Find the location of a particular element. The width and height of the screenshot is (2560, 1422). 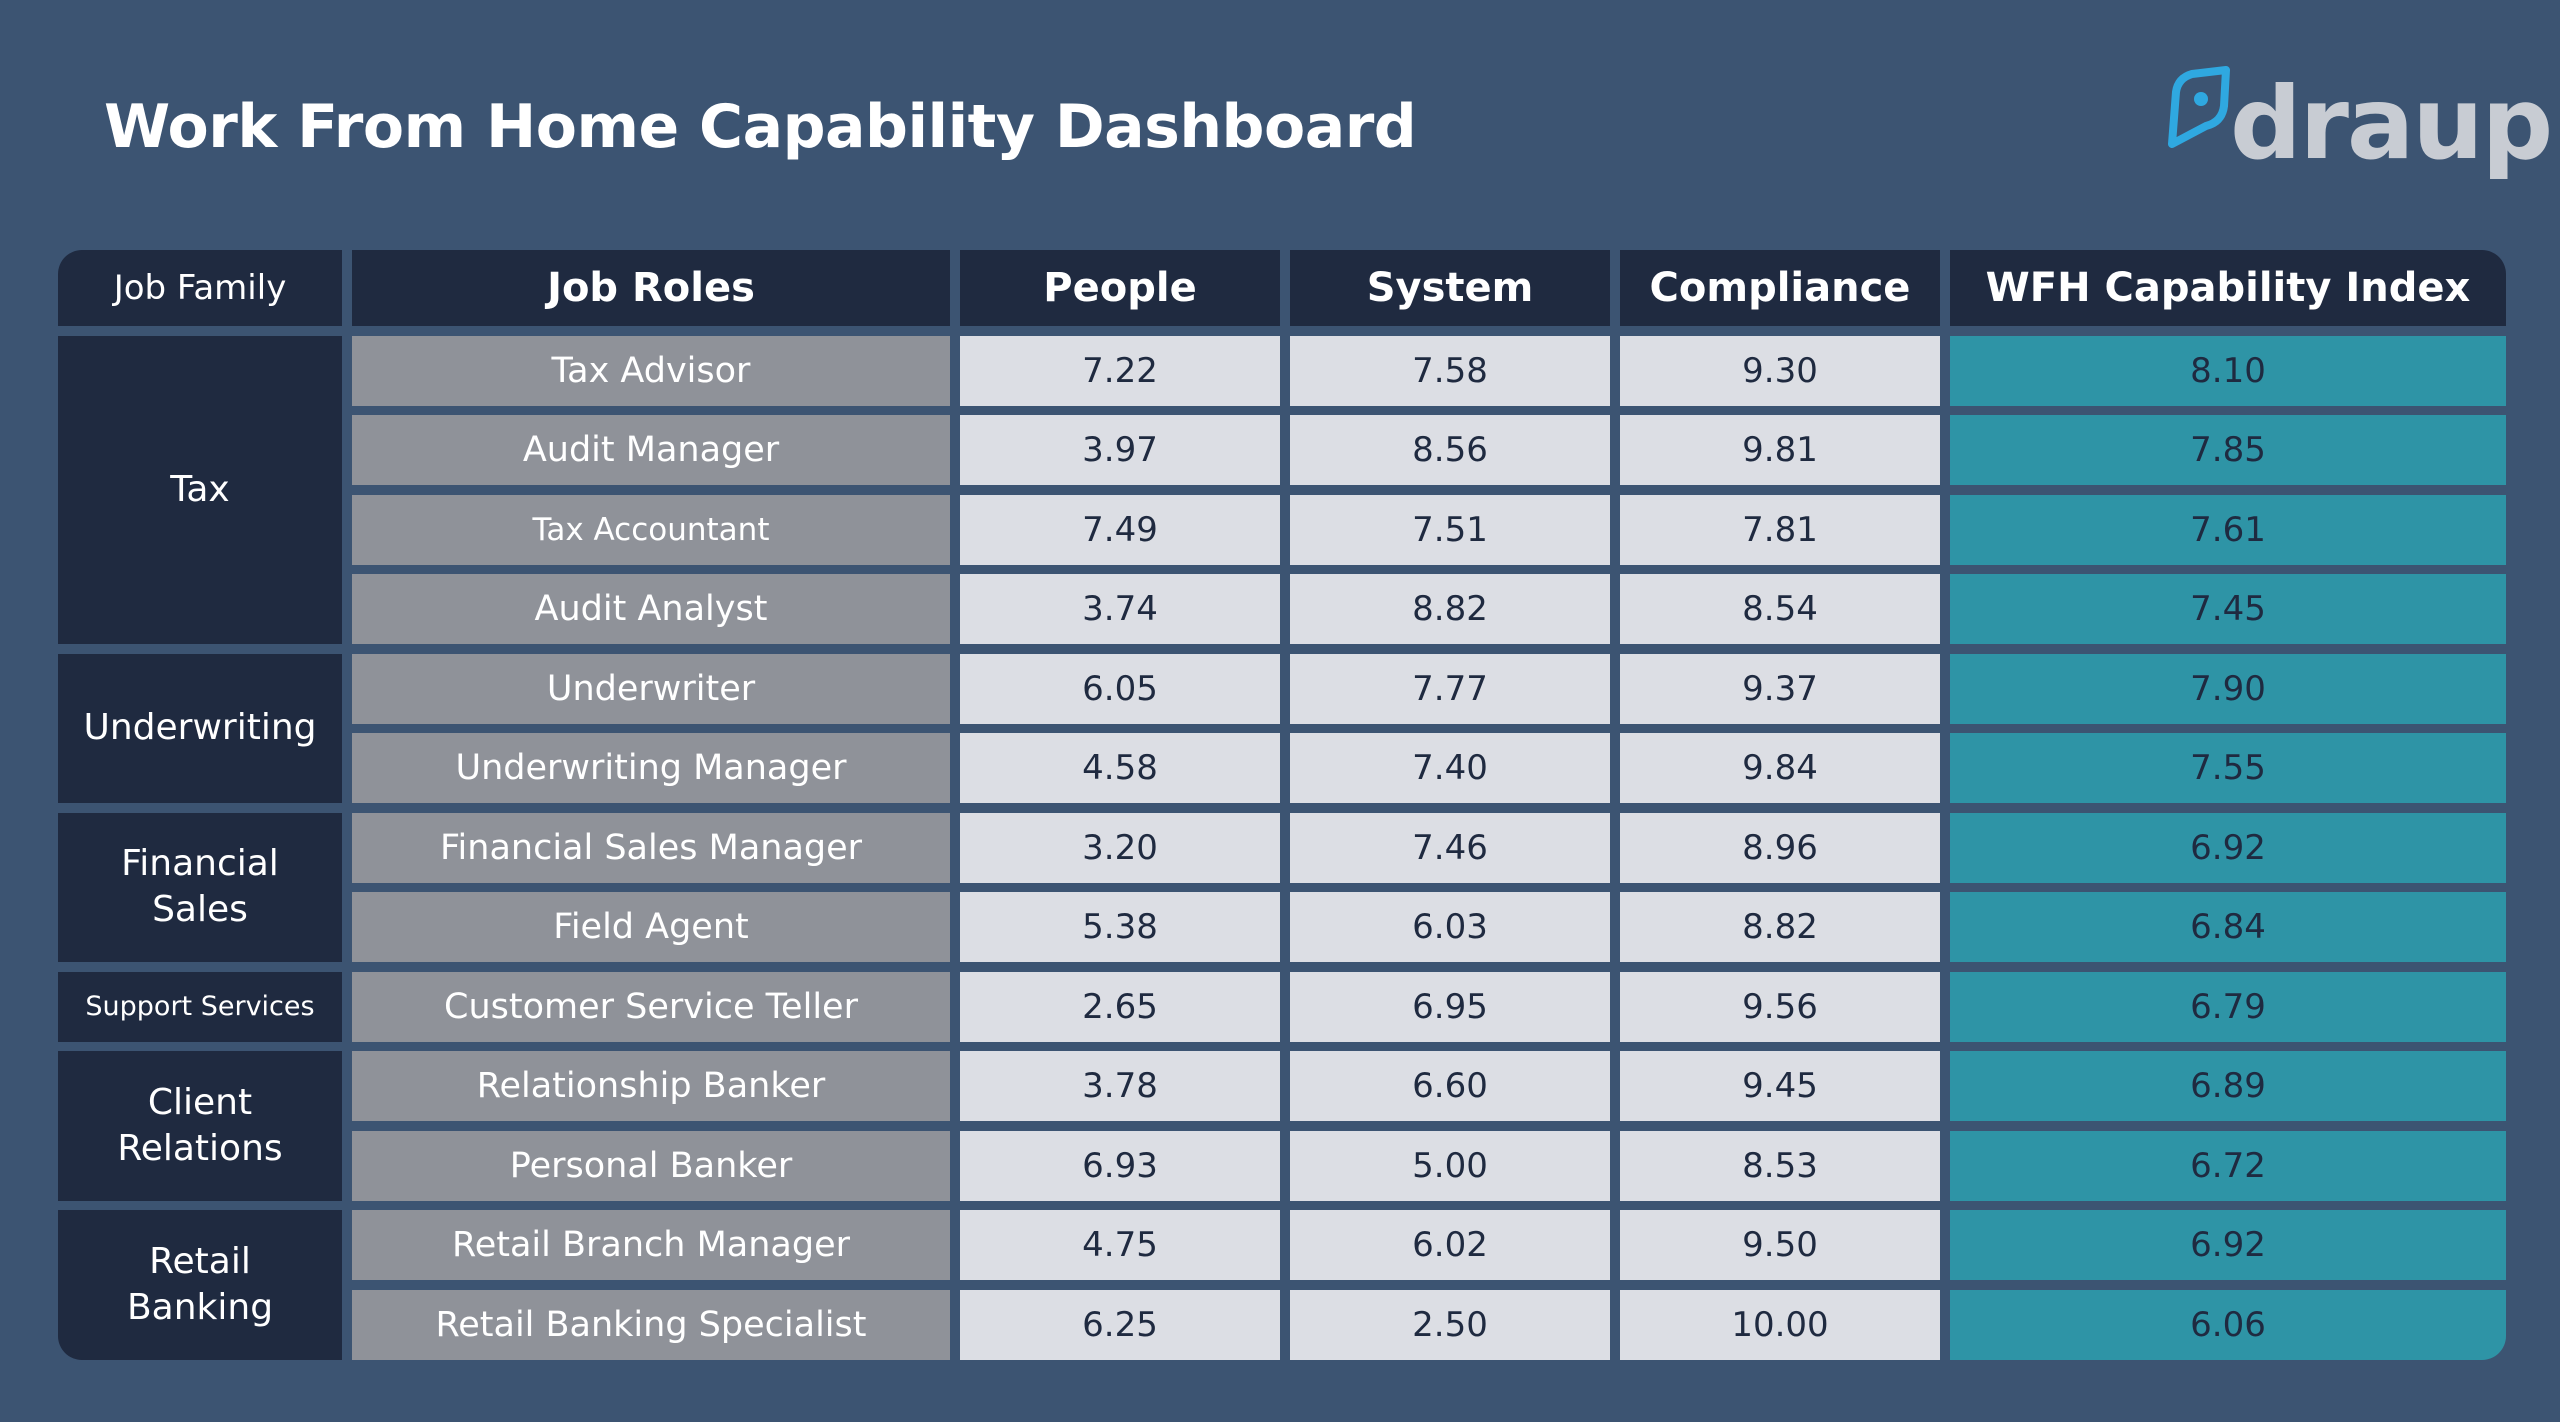

job-family-cell: Retail Banking is located at coordinates (200, 1285).